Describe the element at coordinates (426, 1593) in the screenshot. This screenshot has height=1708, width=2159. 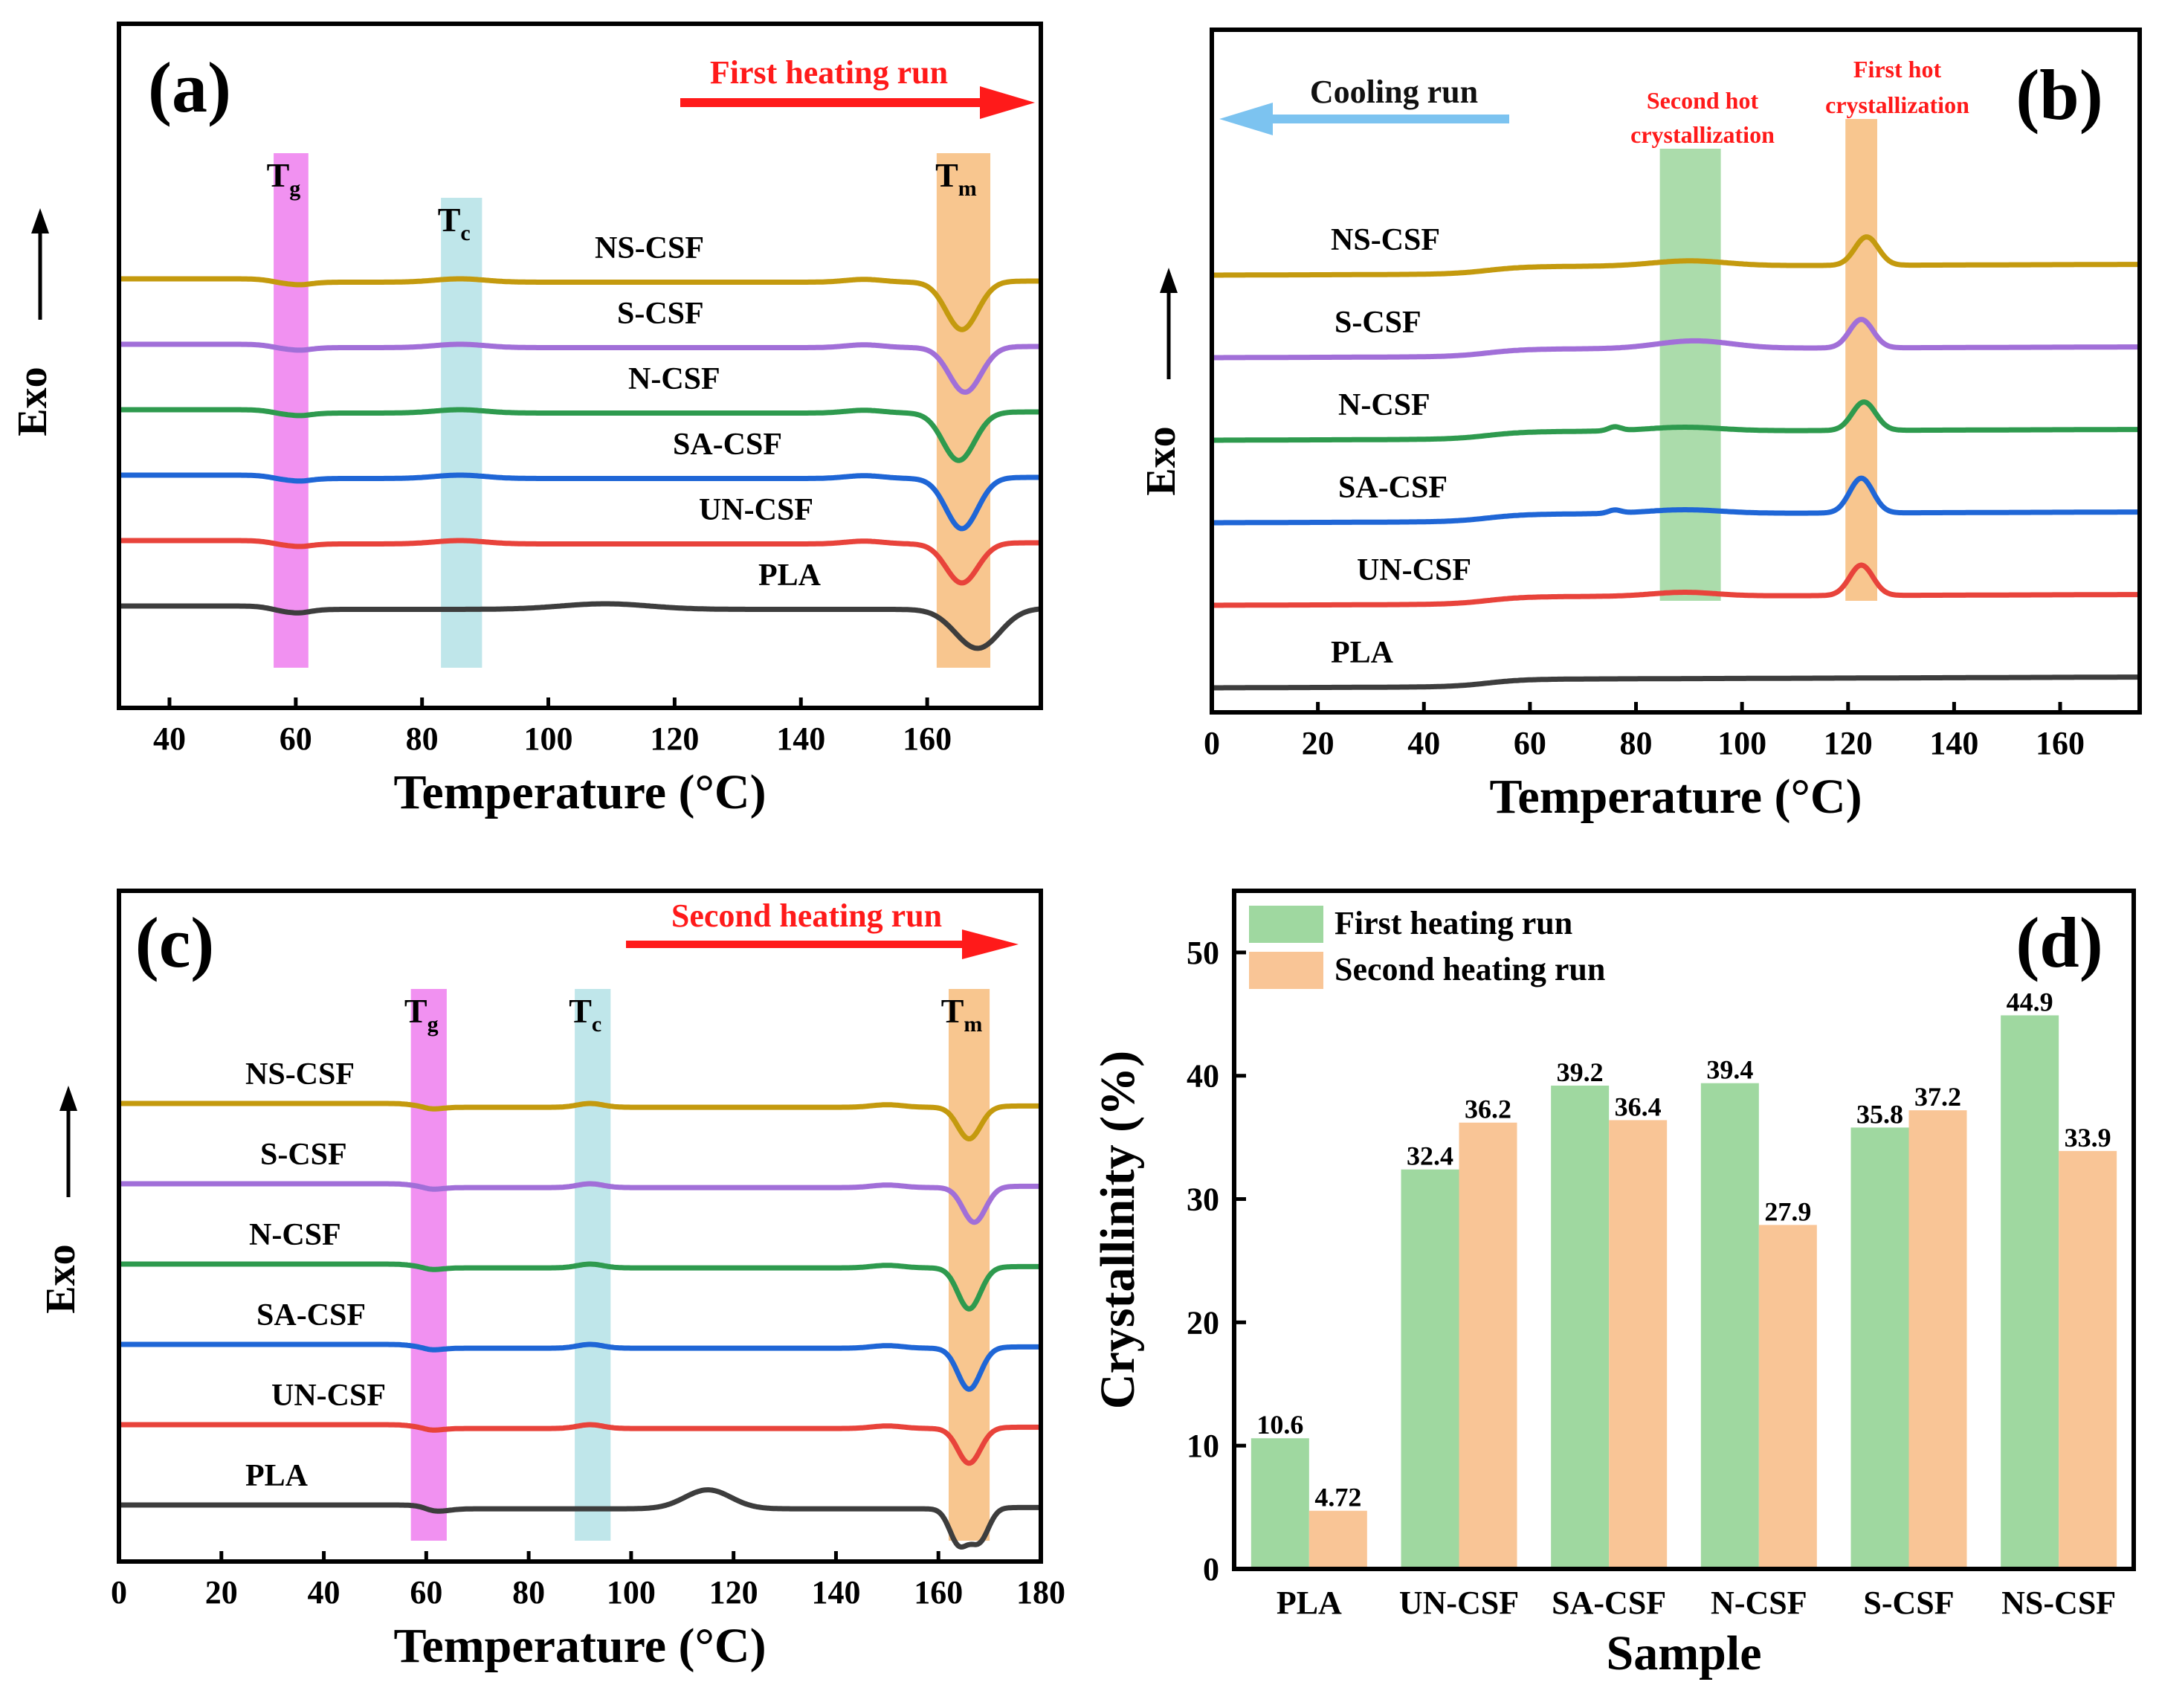
I see `x-tick-label: 60` at that location.